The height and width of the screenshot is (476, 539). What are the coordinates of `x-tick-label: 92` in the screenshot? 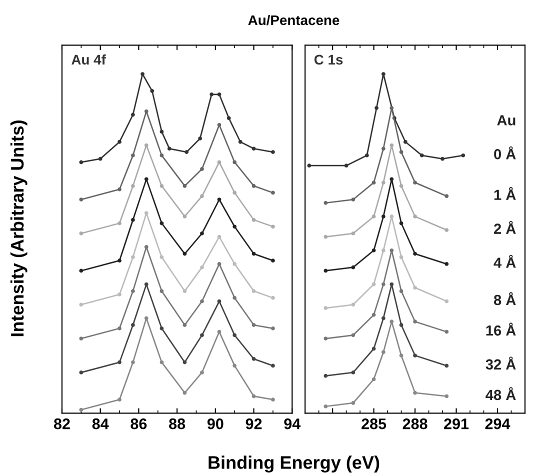 It's located at (254, 424).